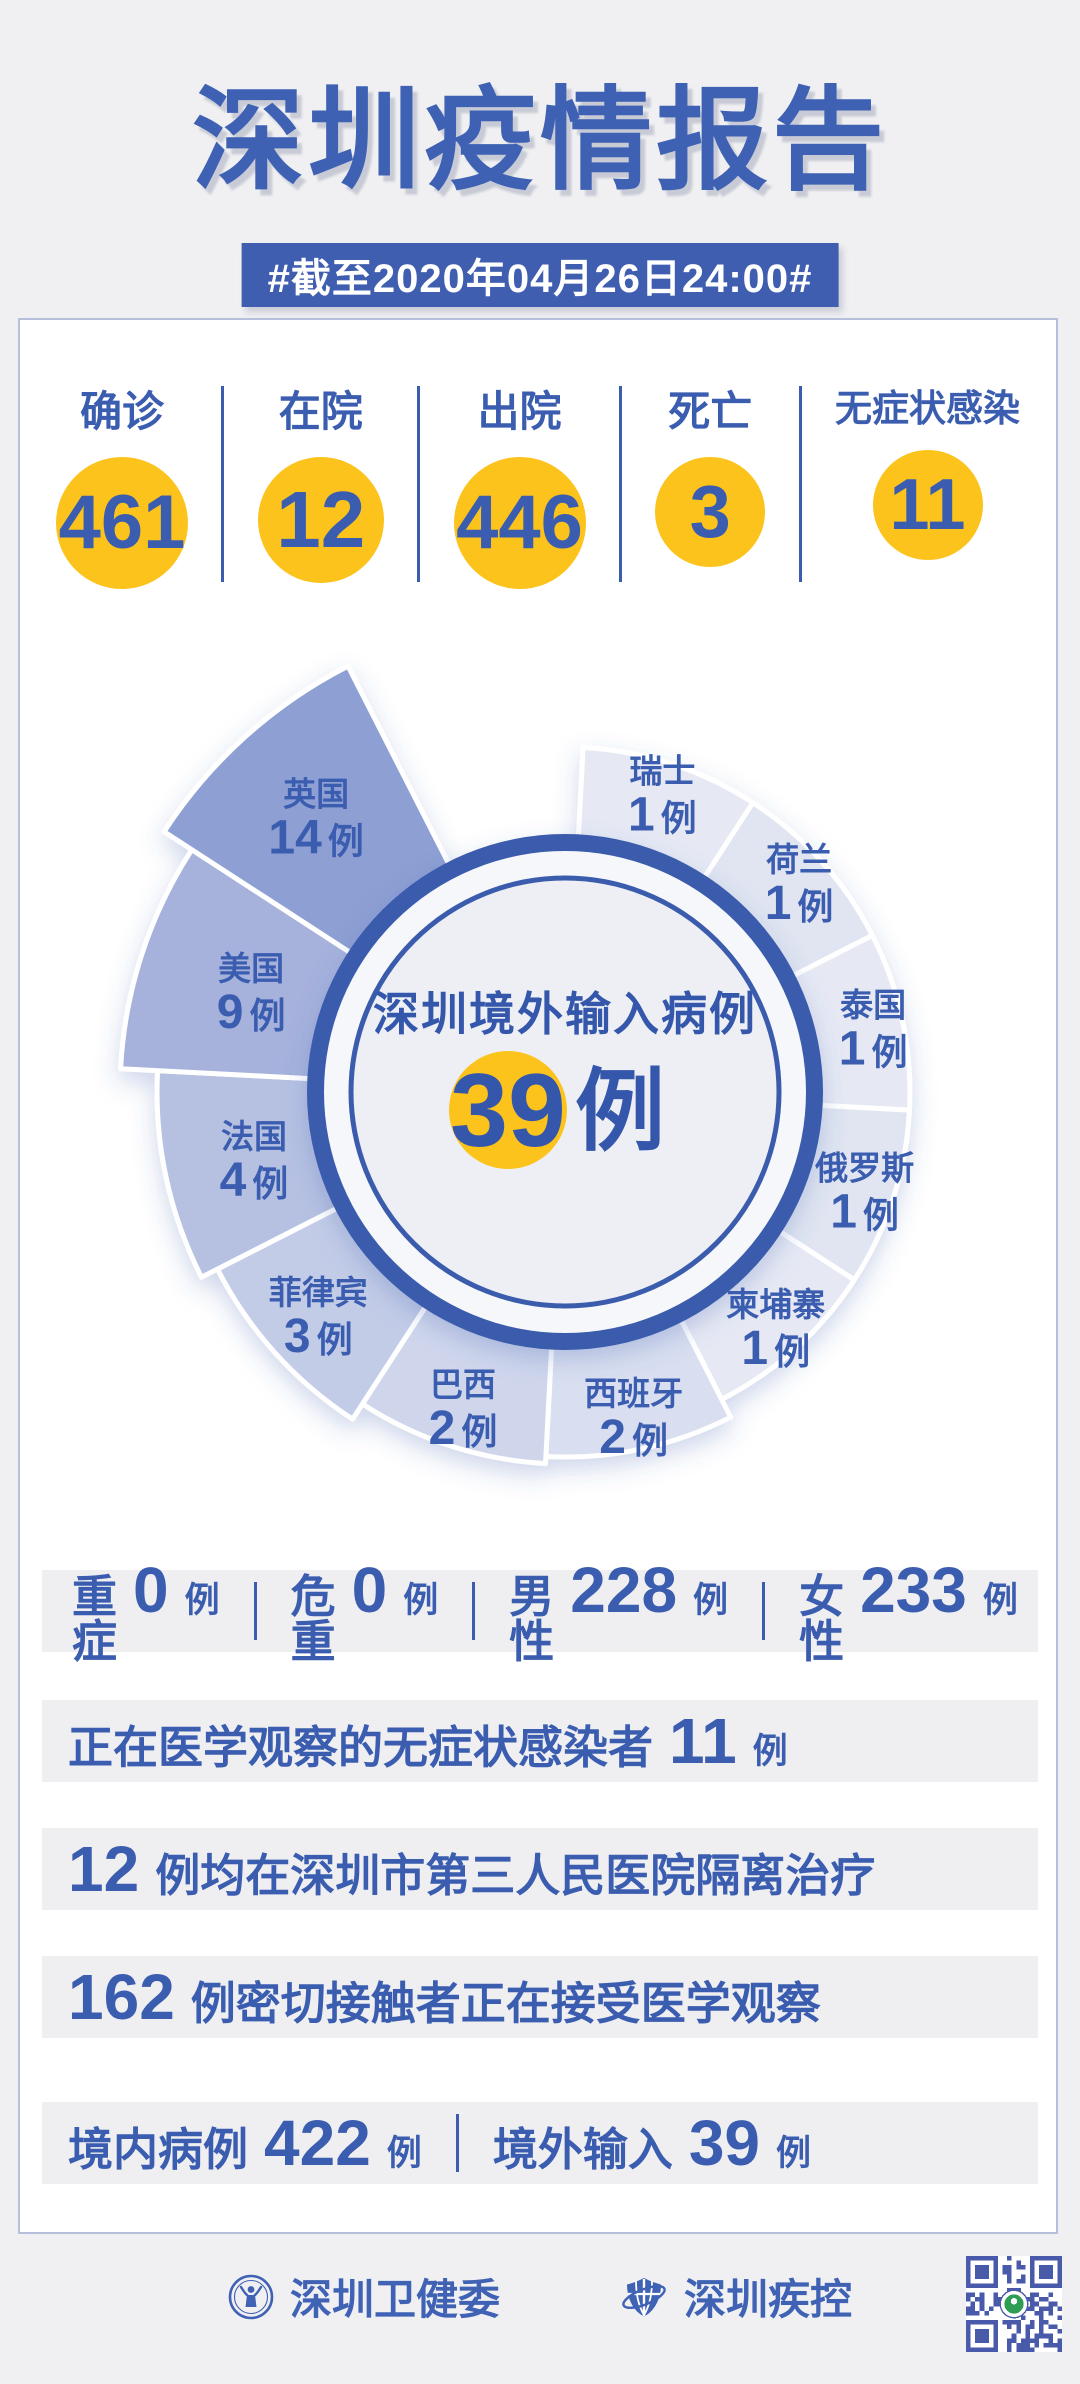 This screenshot has height=2384, width=1080. I want to click on stat-label: 在院, so click(320, 411).